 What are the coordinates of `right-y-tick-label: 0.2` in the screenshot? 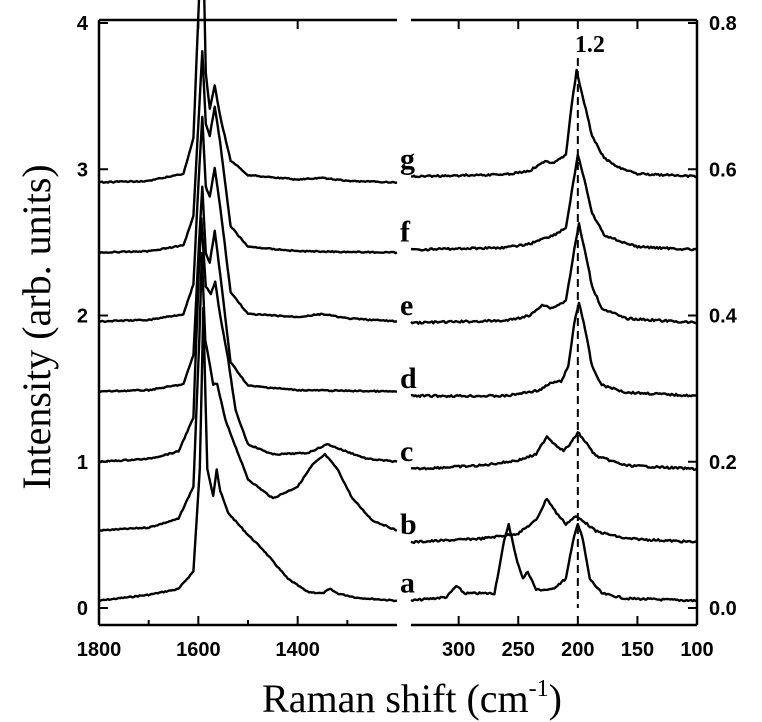 It's located at (723, 463).